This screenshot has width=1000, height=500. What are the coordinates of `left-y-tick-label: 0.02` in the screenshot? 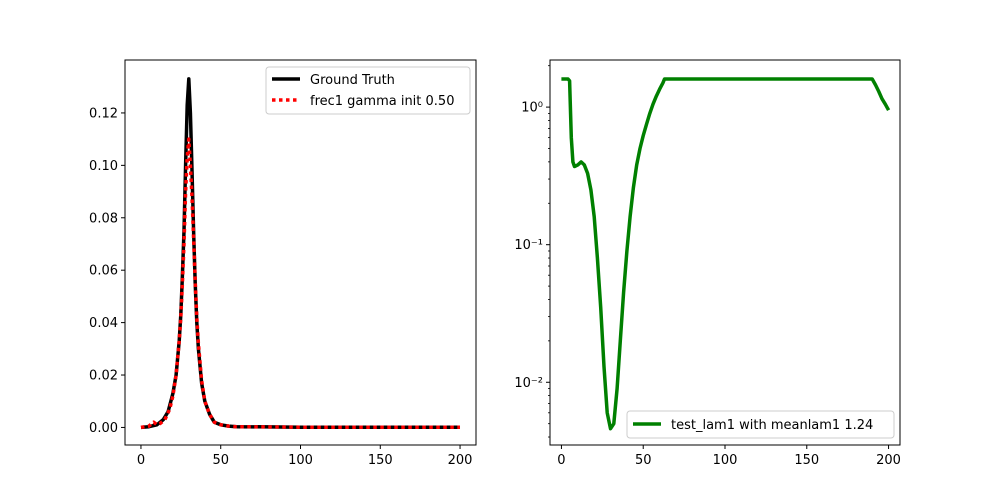 It's located at (103, 376).